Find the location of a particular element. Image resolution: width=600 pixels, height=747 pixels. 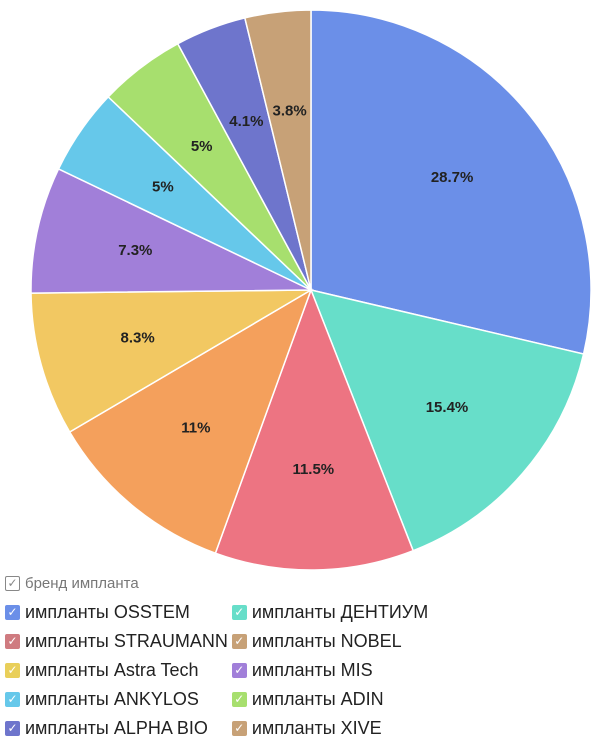

legend-item: ✓ импланты MIS is located at coordinates (329, 670).